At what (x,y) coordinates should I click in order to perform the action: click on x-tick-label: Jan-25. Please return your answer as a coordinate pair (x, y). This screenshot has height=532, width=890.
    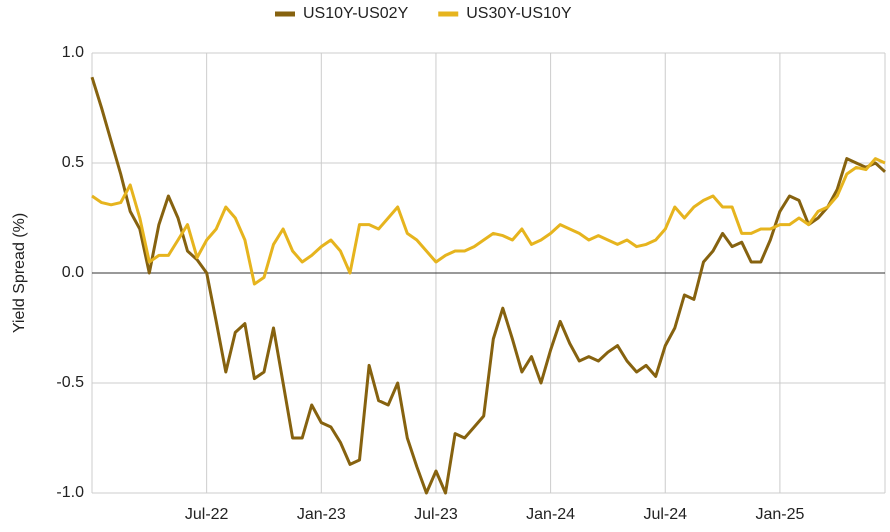
    Looking at the image, I should click on (779, 514).